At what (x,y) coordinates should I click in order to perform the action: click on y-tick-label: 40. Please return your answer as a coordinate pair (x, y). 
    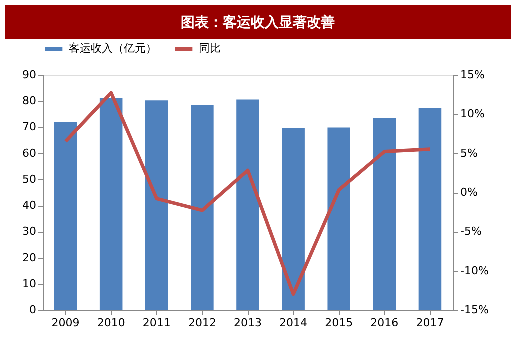
    Looking at the image, I should click on (29, 205).